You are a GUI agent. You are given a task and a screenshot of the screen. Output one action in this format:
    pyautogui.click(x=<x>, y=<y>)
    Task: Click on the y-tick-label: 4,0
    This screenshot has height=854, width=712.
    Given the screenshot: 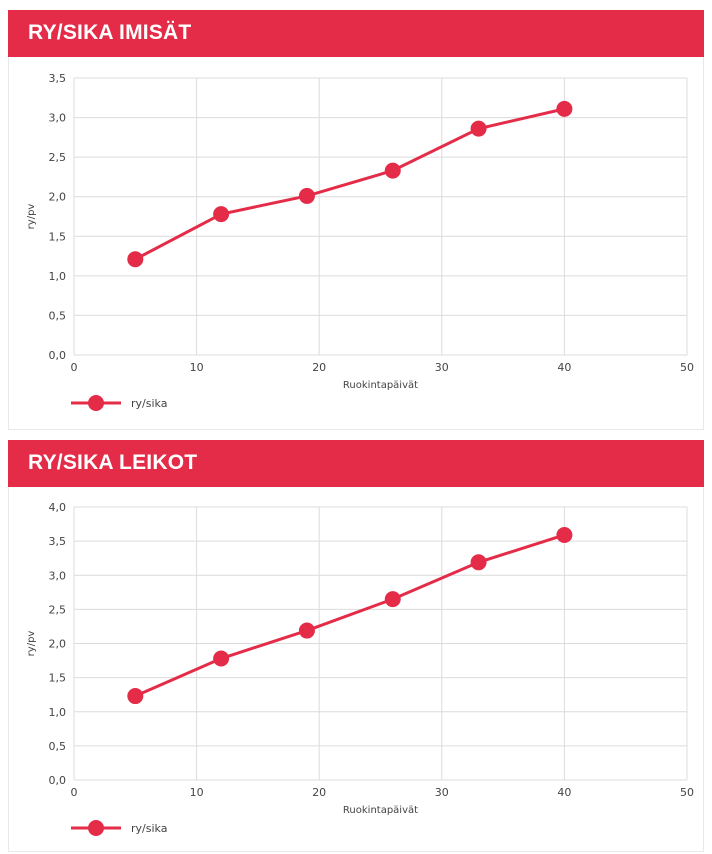 What is the action you would take?
    pyautogui.click(x=58, y=507)
    